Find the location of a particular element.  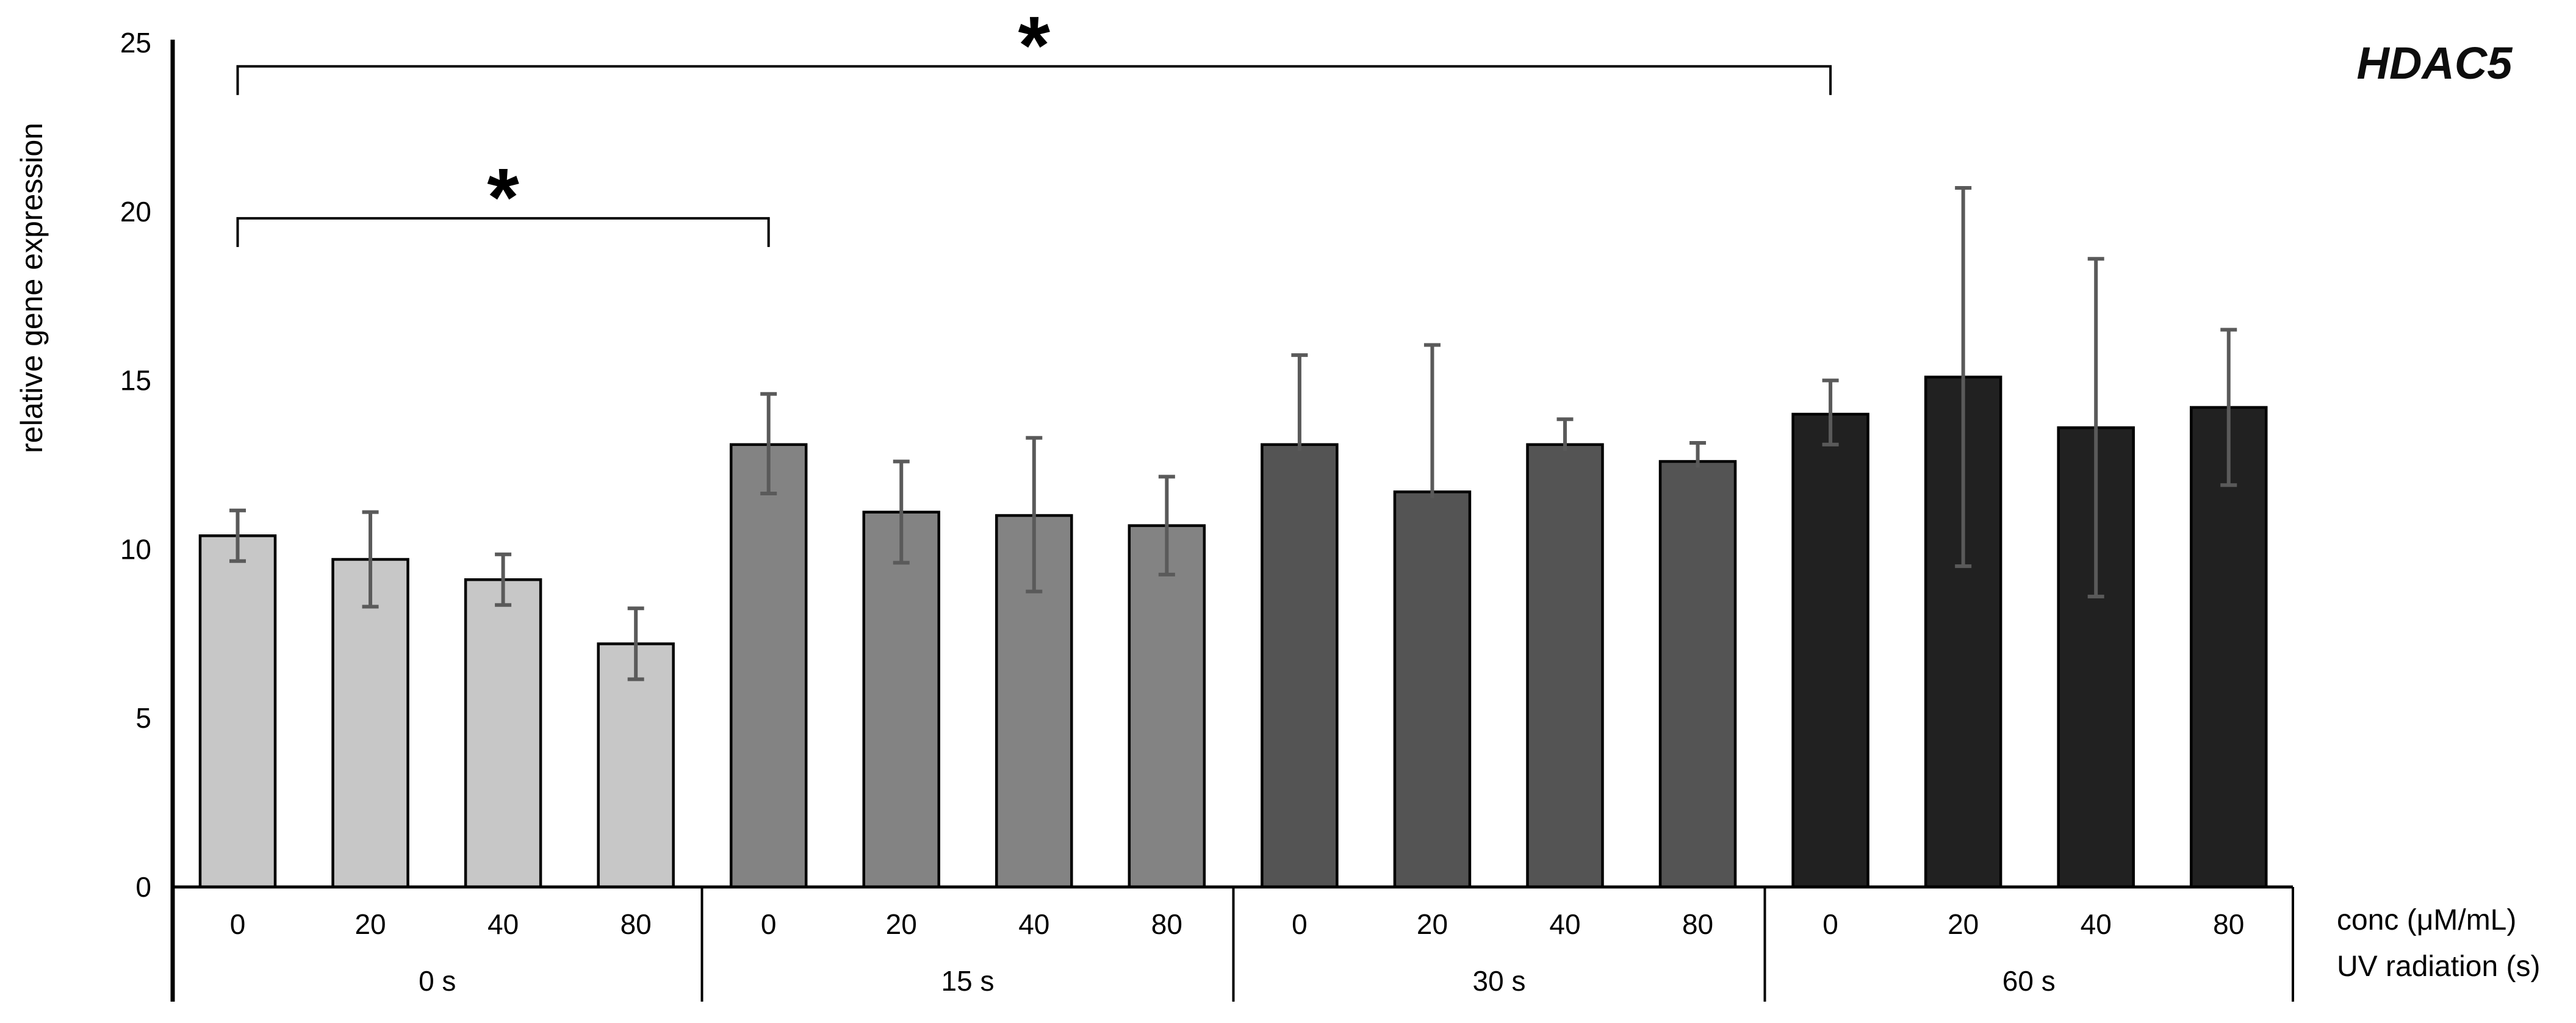

x-row-label-uv: UV radiation (s) is located at coordinates (2439, 967).